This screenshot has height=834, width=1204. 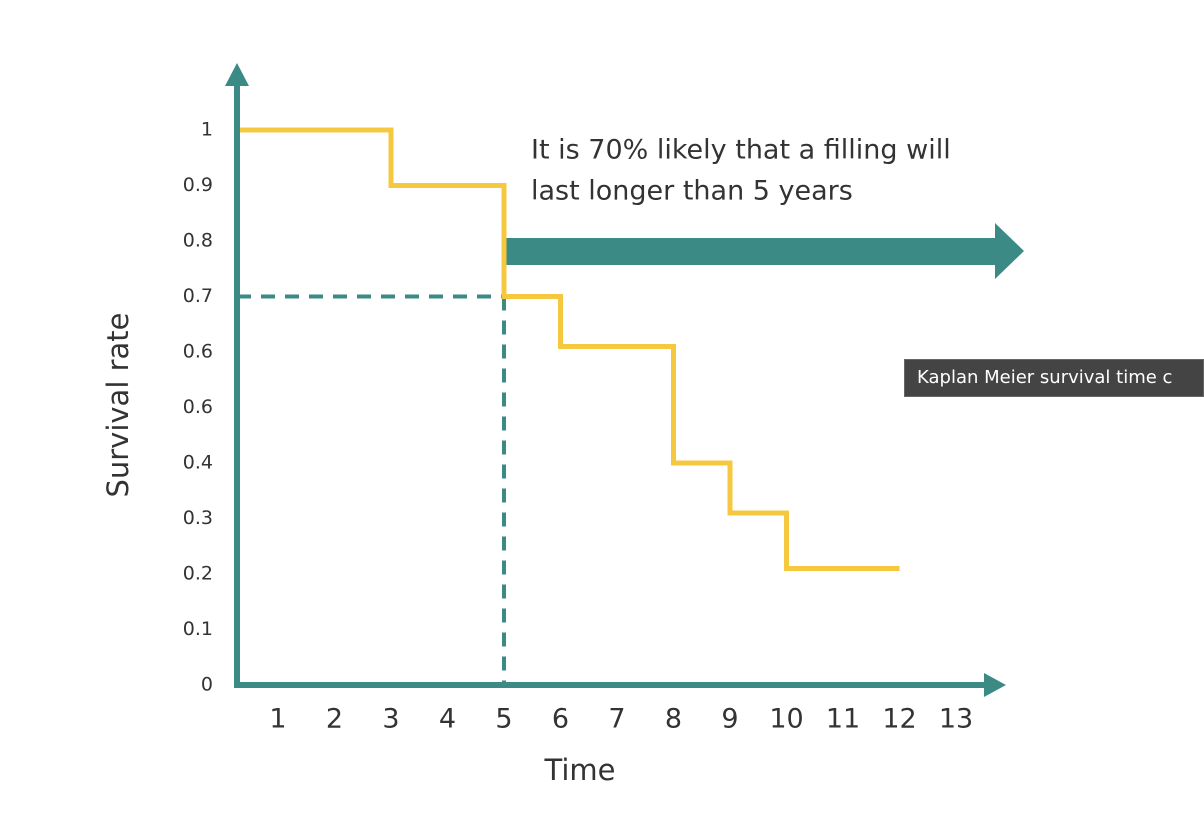 What do you see at coordinates (198, 185) in the screenshot?
I see `y-tick-label: 0.9` at bounding box center [198, 185].